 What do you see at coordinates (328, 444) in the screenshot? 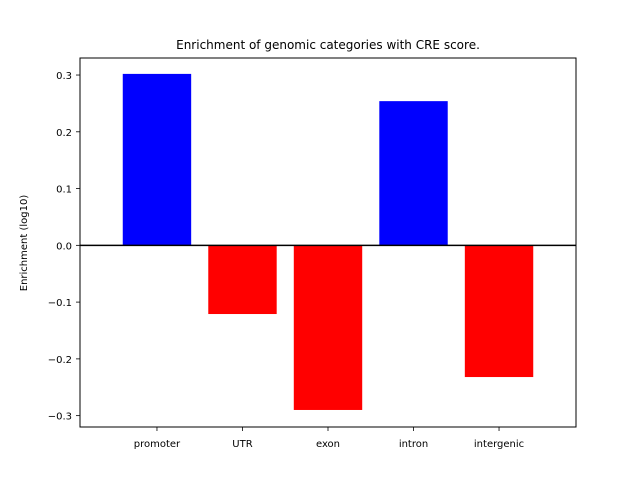
I see `x-tick-label: exon` at bounding box center [328, 444].